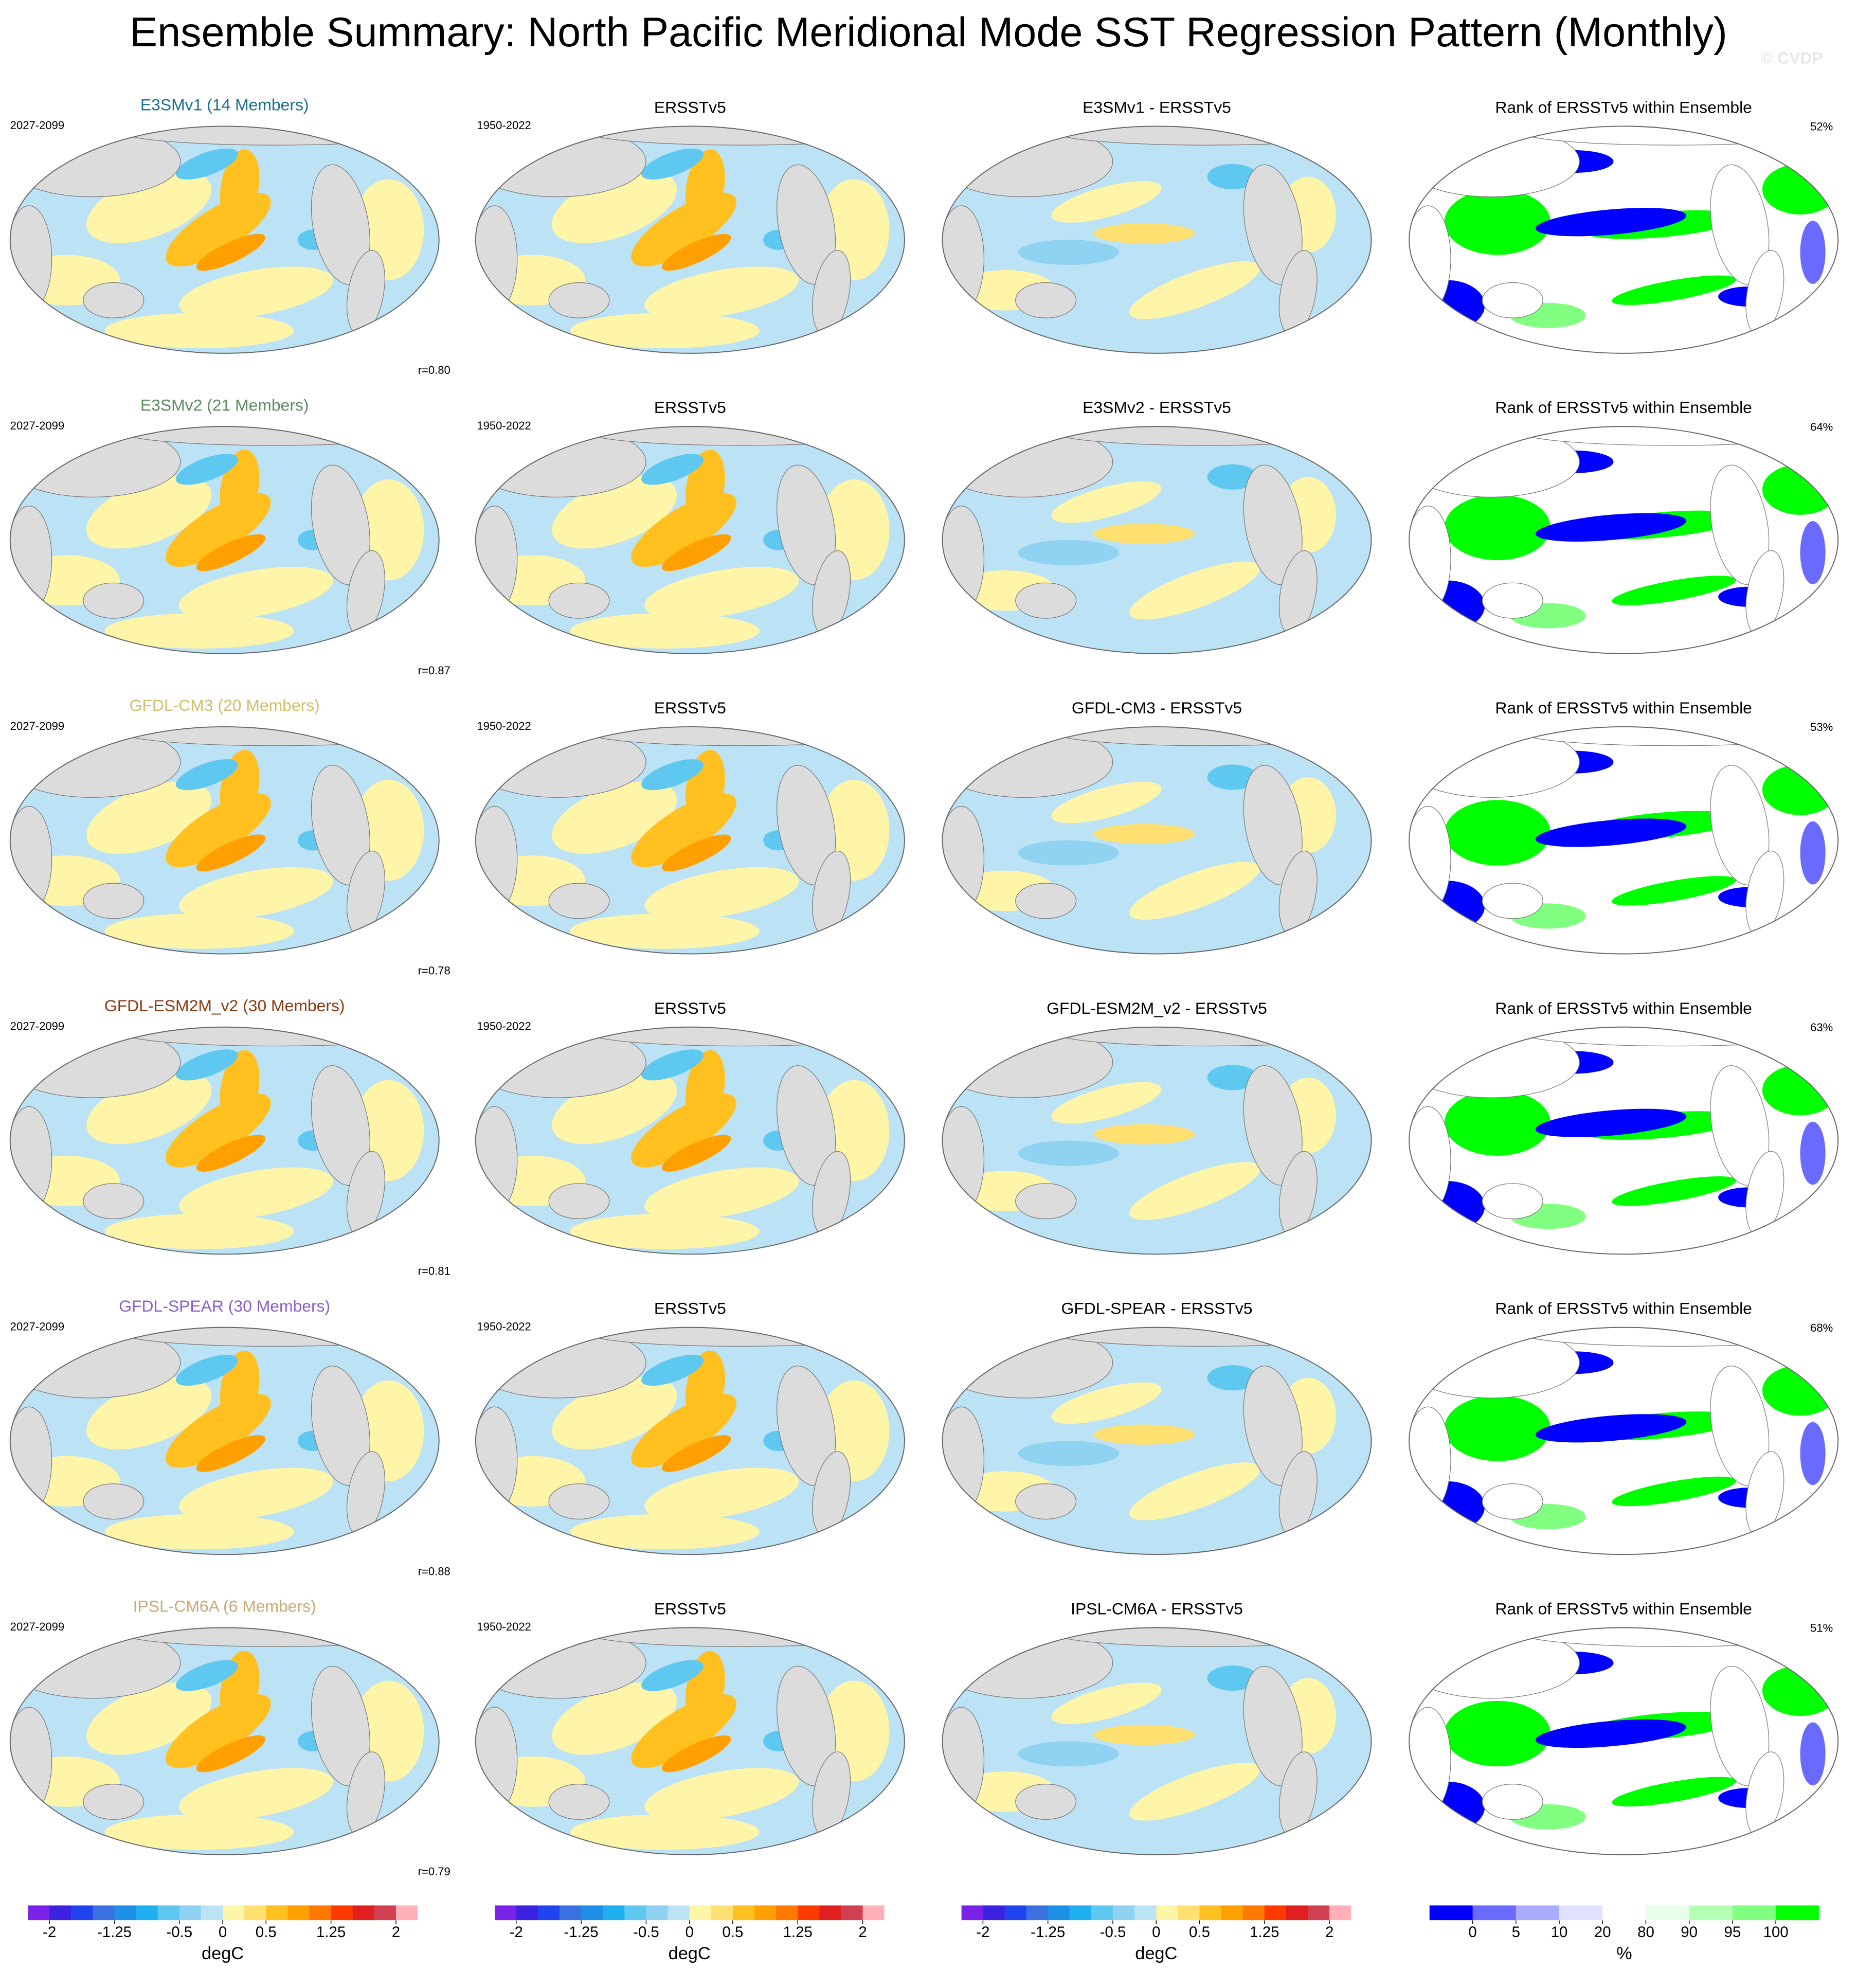 This screenshot has height=1988, width=1857. Describe the element at coordinates (1732, 1933) in the screenshot. I see `colorbar-tick-label: 95` at that location.